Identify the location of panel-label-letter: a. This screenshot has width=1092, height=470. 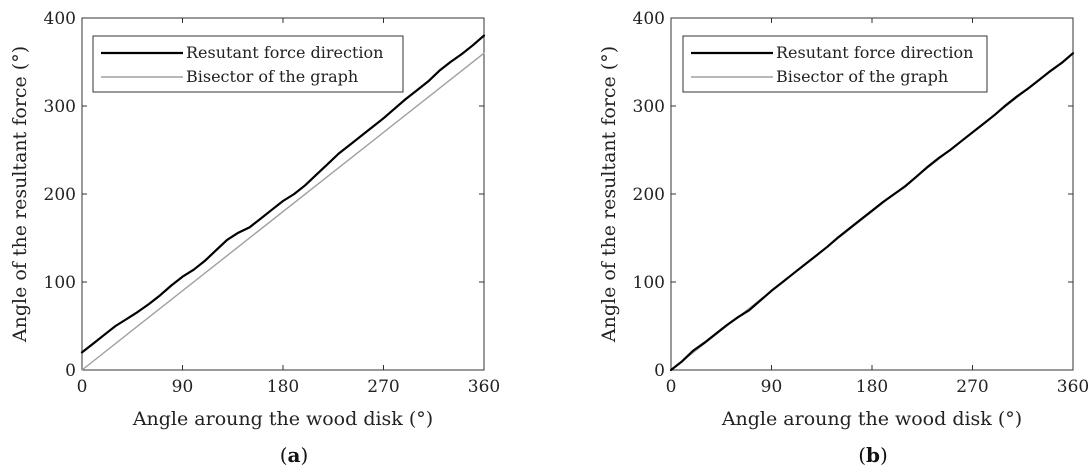
(294, 455).